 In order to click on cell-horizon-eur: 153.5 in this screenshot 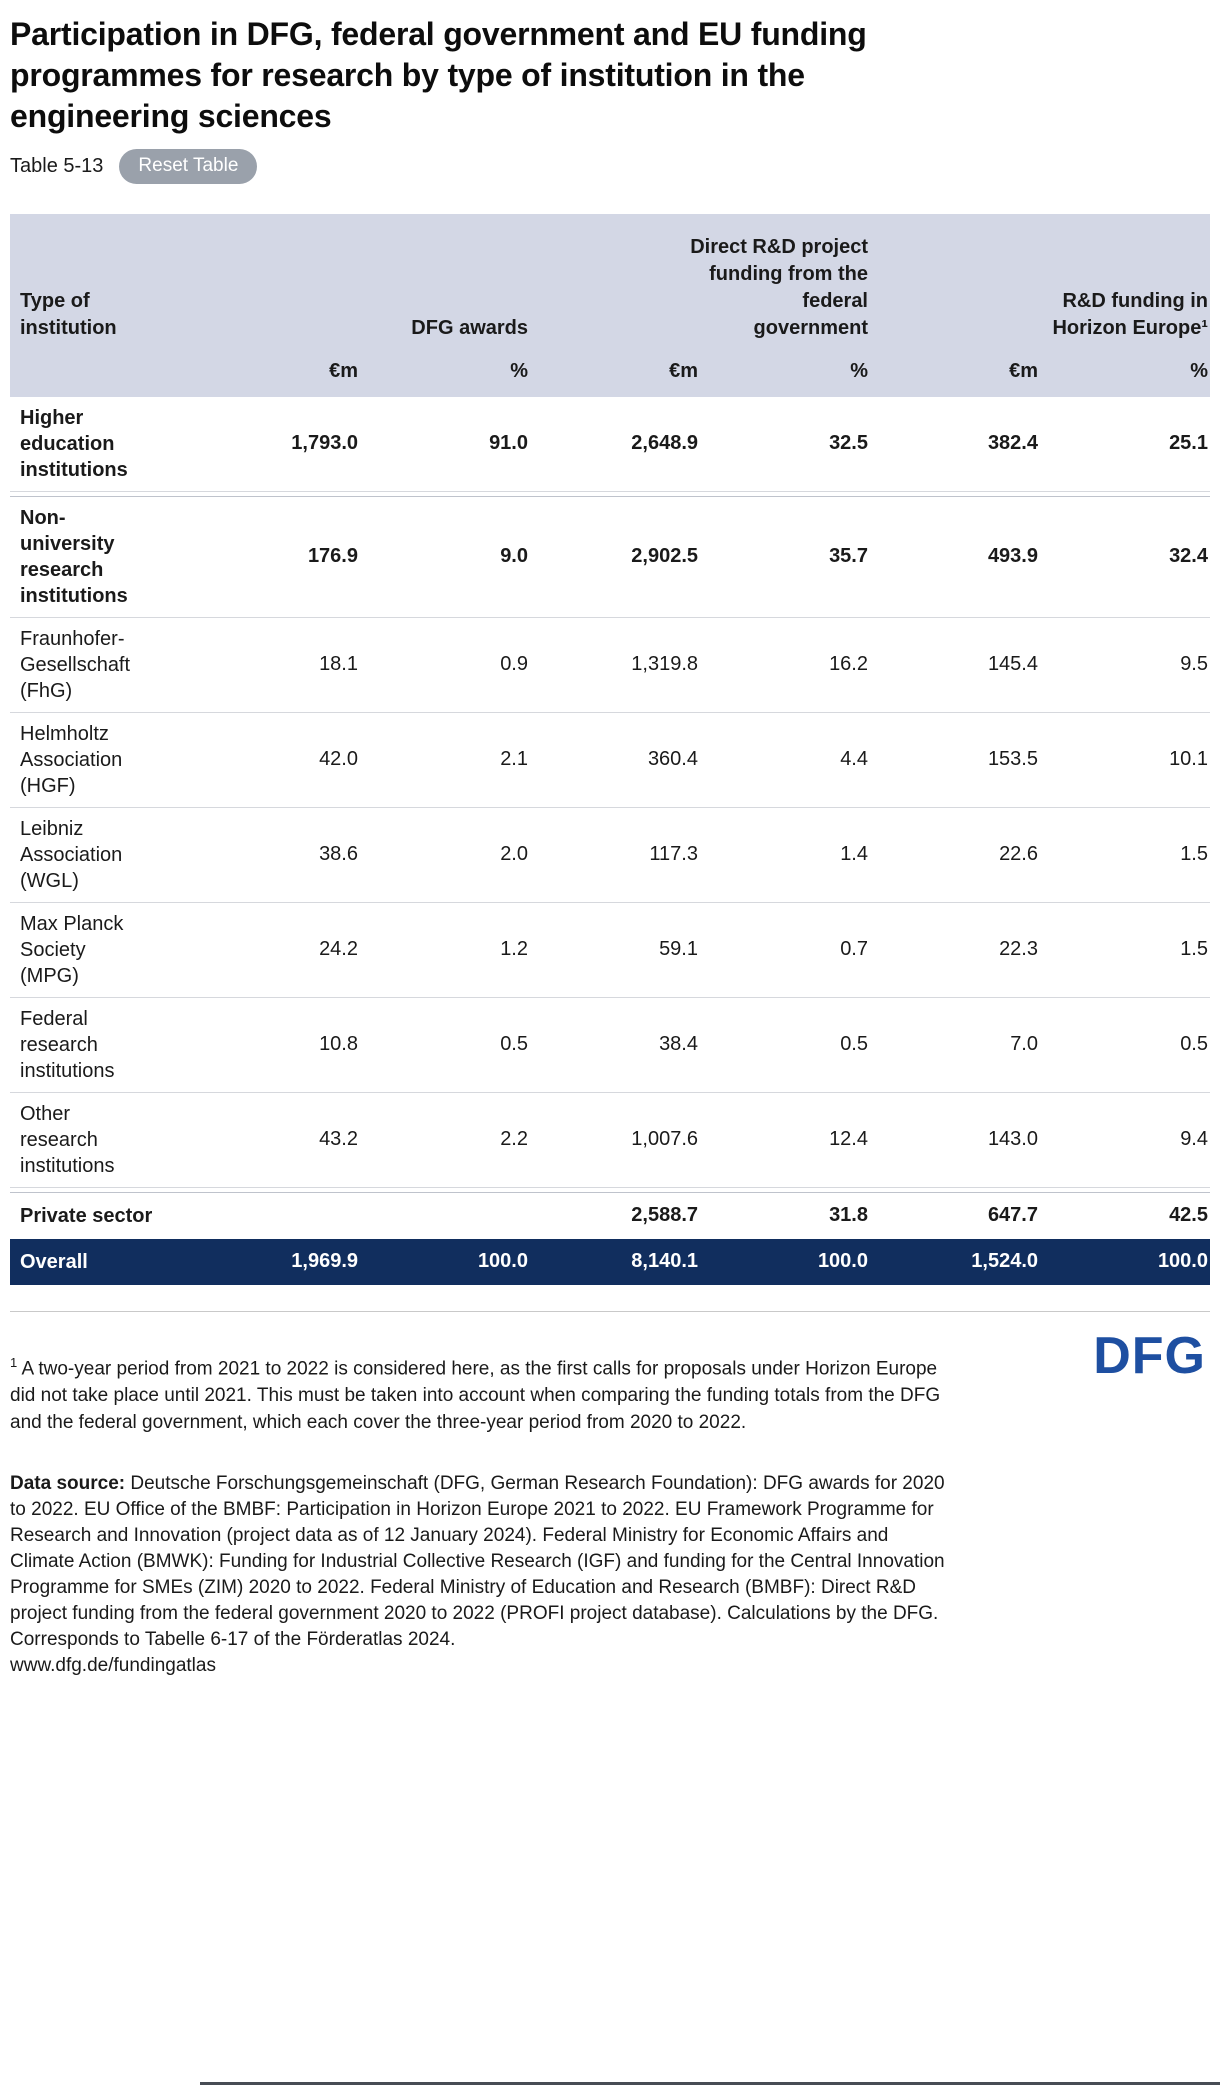, I will do `click(1012, 759)`.